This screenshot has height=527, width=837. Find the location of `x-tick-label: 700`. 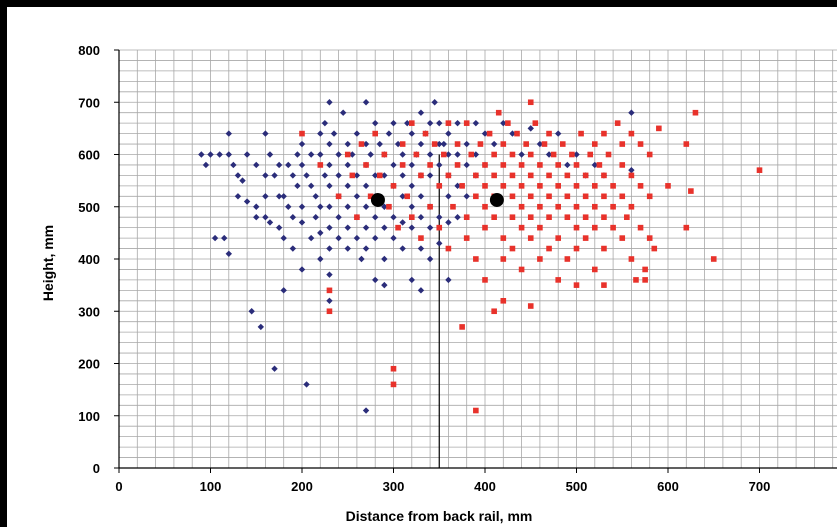

x-tick-label: 700 is located at coordinates (760, 486).